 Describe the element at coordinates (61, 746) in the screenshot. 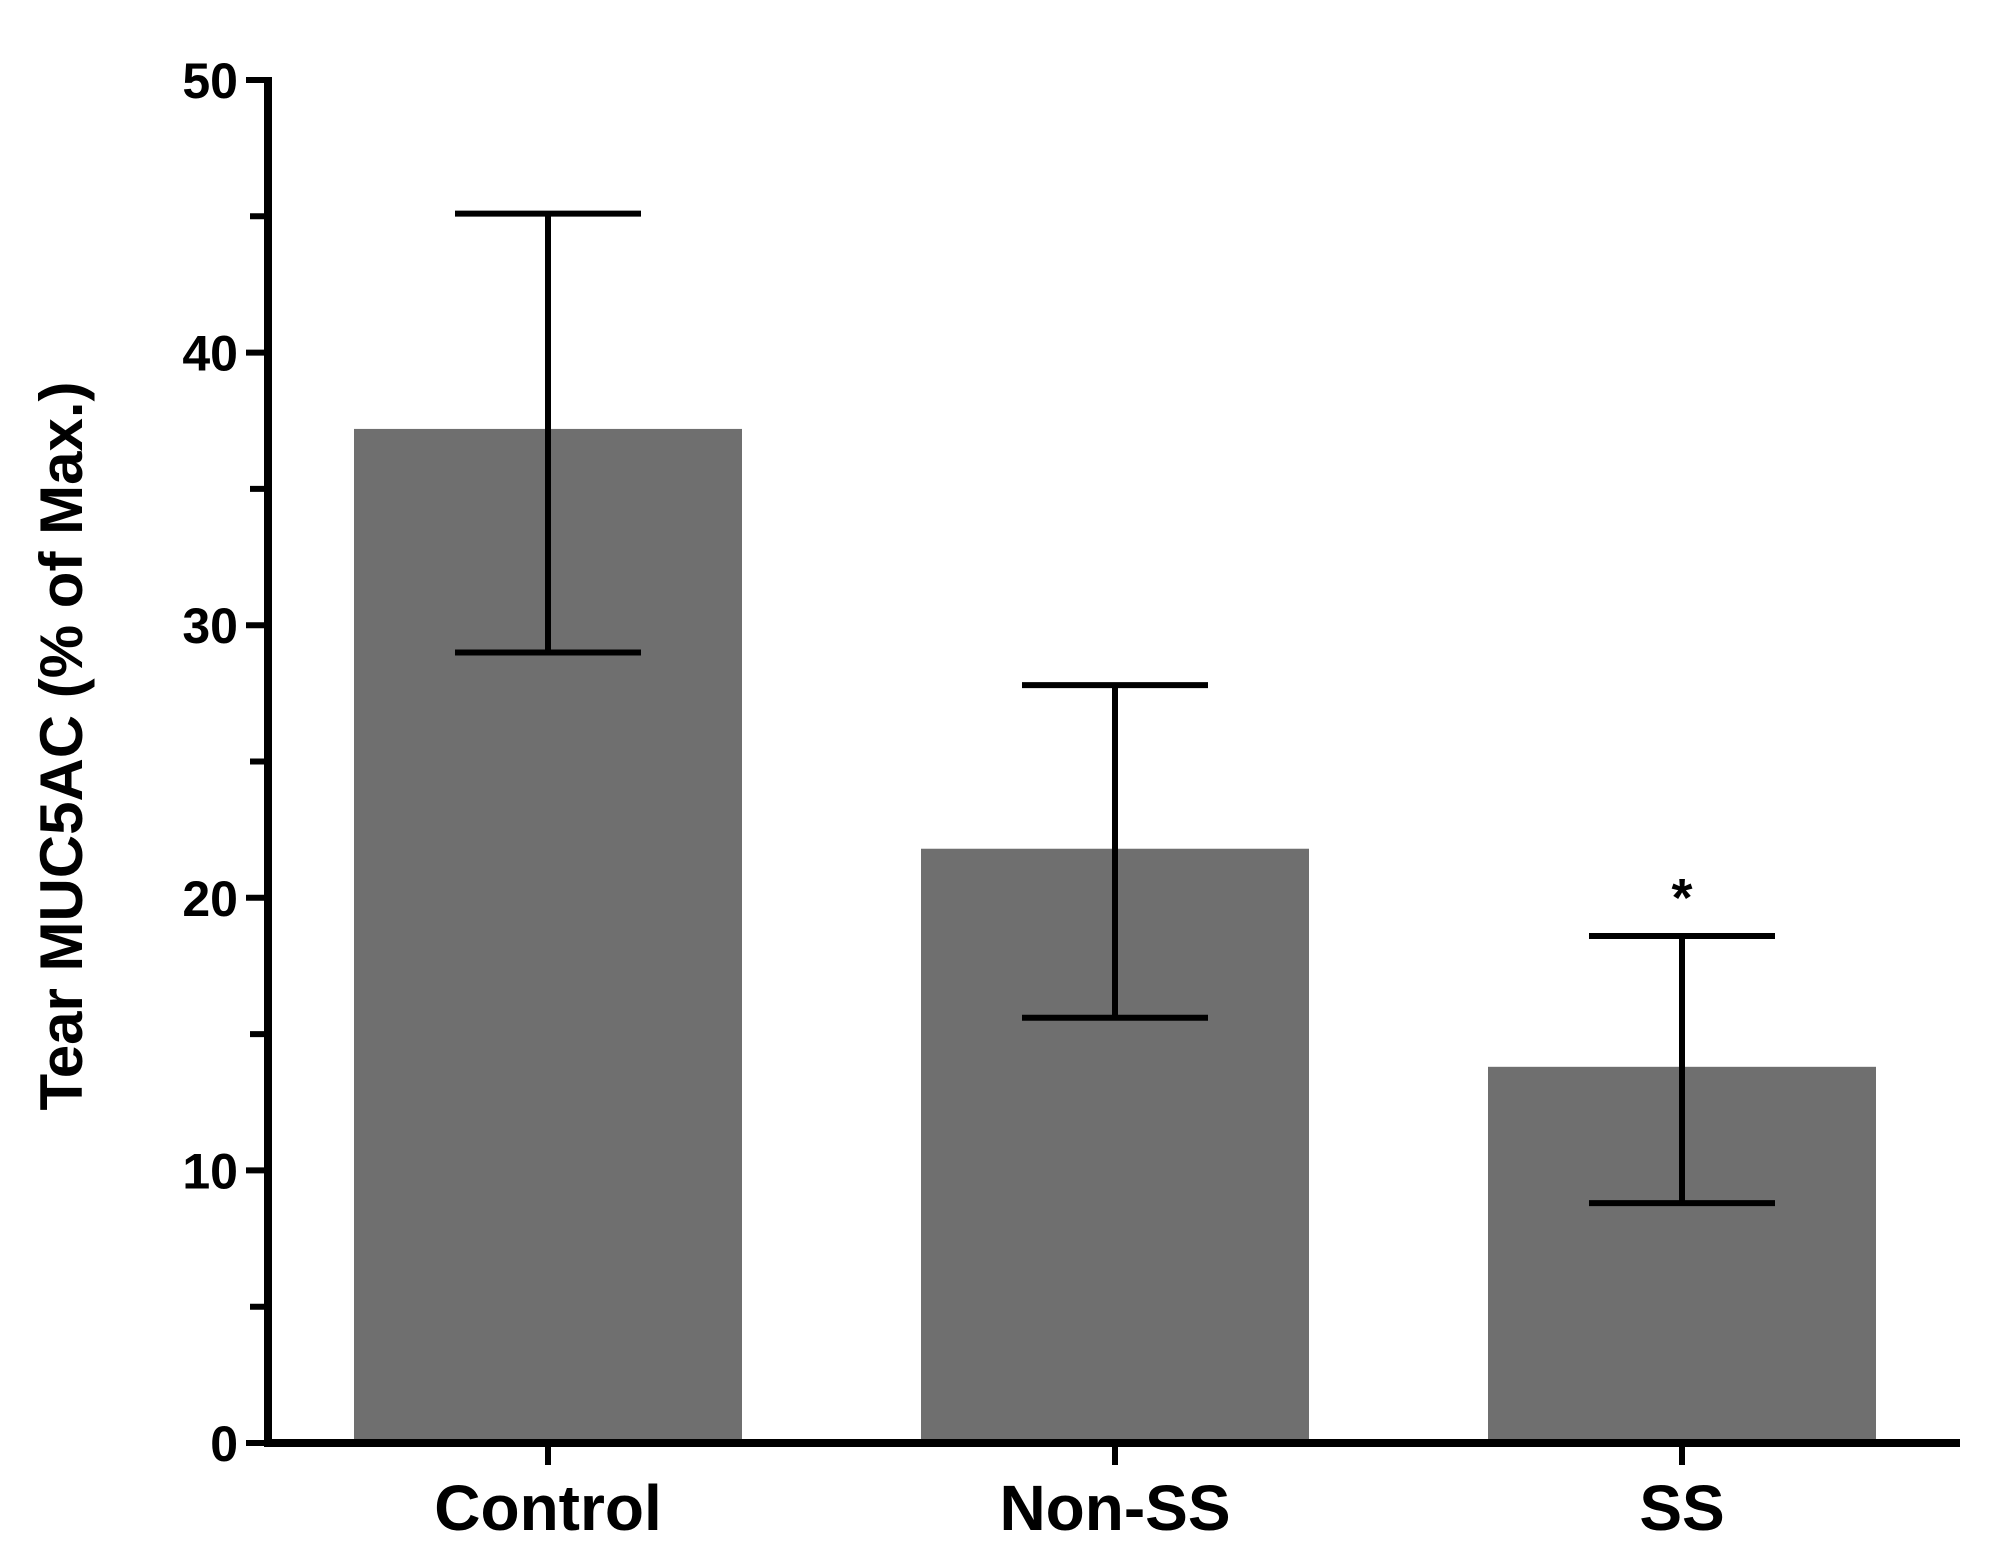

I see `y-axis-title: Tear MUC5AC (% of Max.)` at that location.